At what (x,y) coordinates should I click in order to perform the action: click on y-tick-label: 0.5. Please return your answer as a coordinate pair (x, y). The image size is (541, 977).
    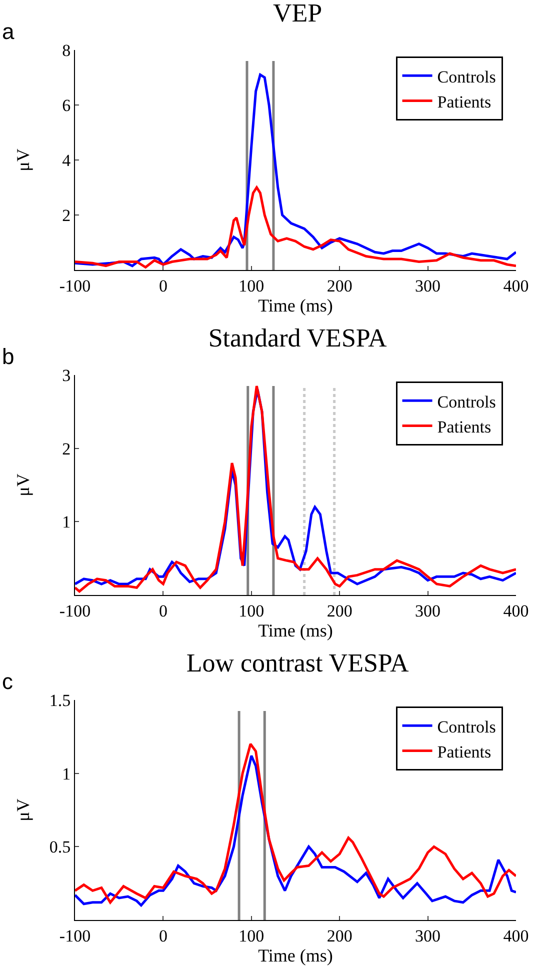
    Looking at the image, I should click on (60, 847).